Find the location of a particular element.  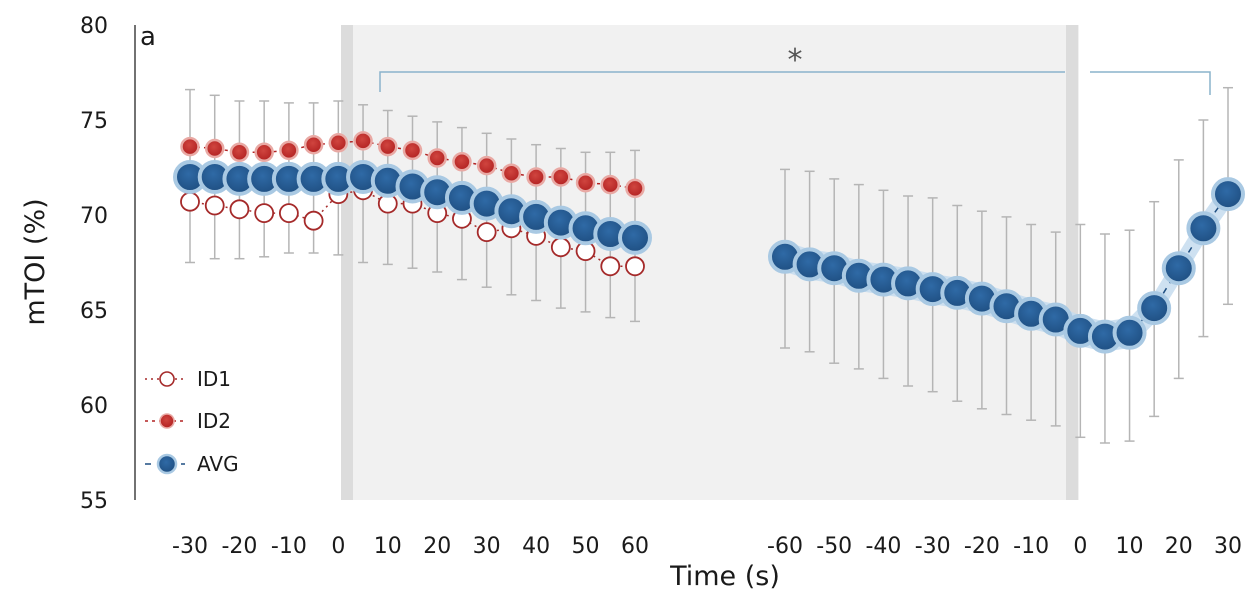

significance-bracket: * is located at coordinates (795, 69).